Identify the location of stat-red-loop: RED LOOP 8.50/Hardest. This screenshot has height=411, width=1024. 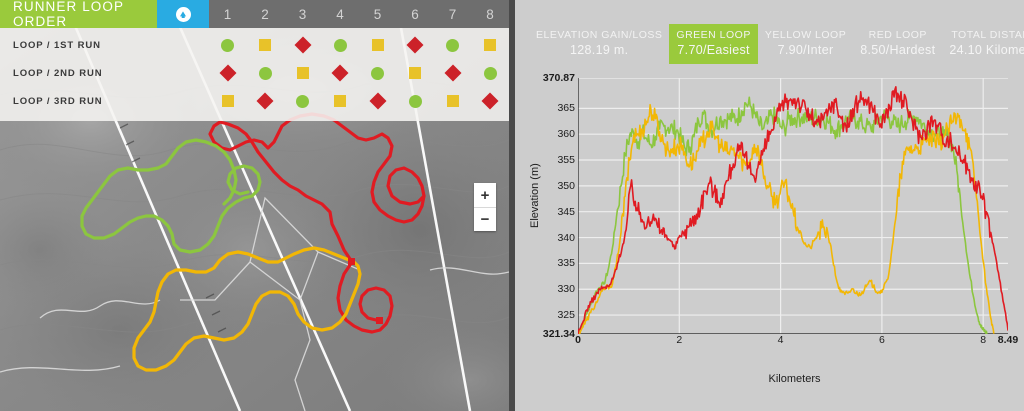
(897, 44).